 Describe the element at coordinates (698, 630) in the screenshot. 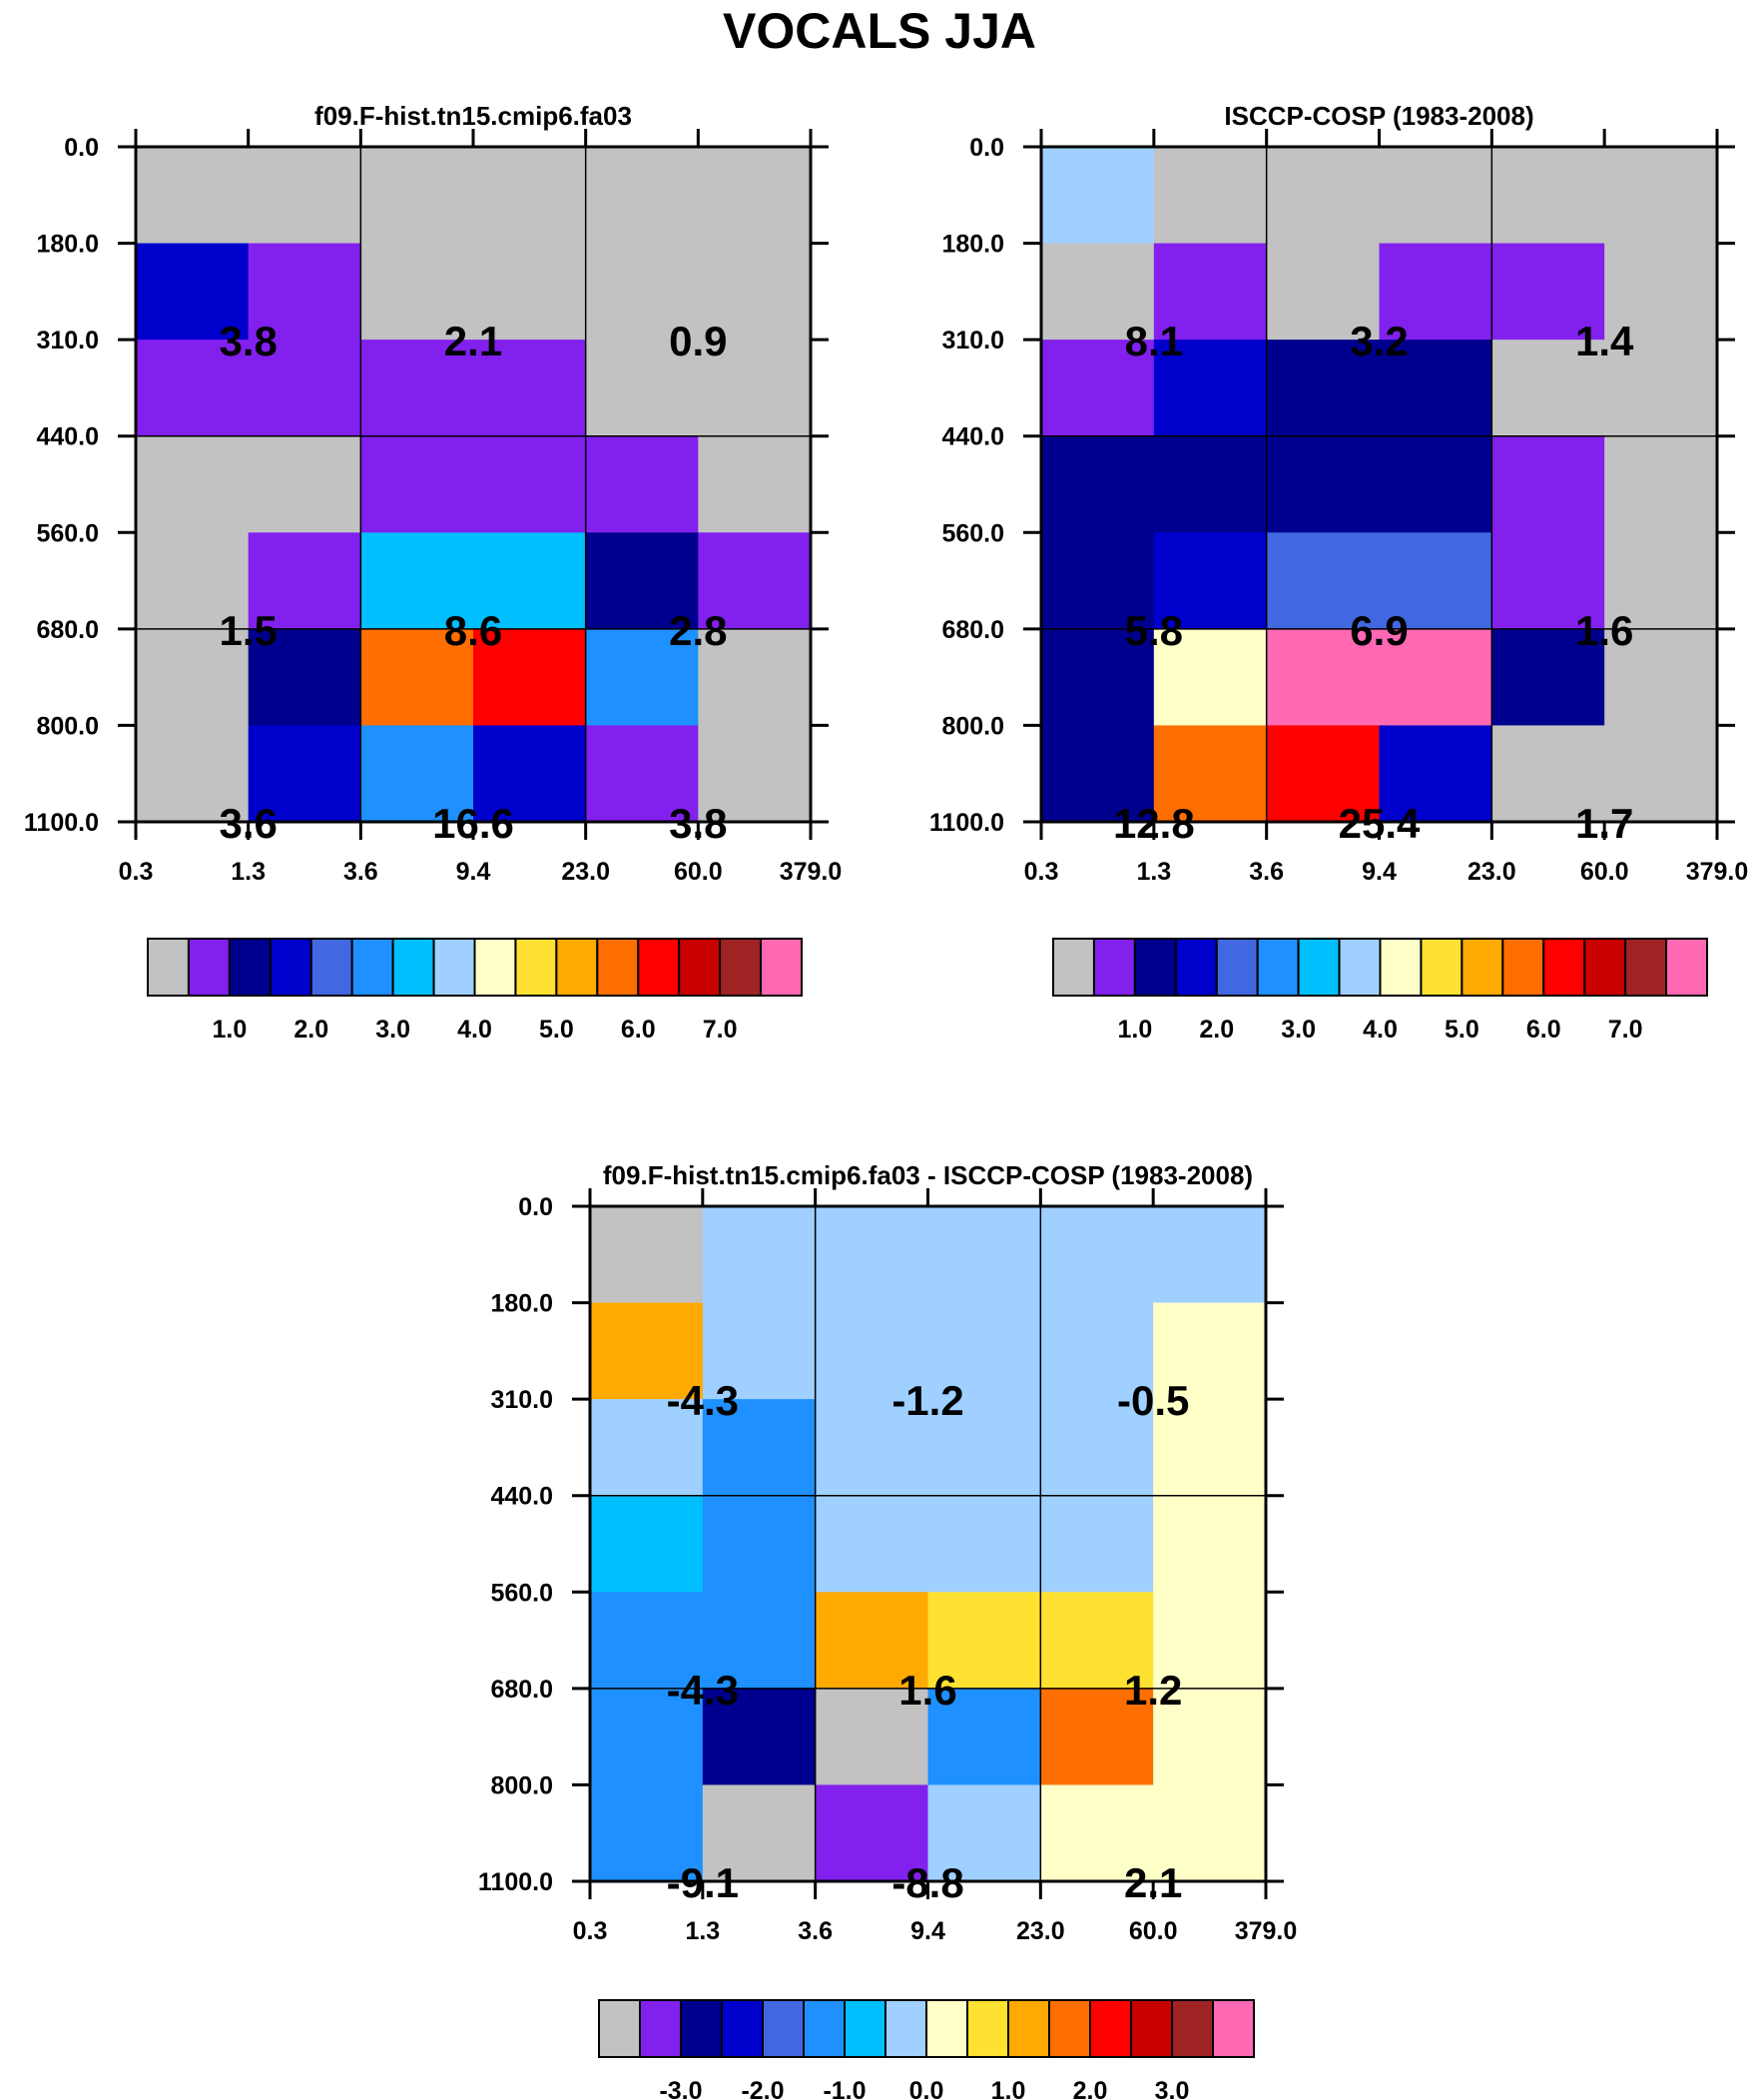

I see `data-label: 2.8` at that location.